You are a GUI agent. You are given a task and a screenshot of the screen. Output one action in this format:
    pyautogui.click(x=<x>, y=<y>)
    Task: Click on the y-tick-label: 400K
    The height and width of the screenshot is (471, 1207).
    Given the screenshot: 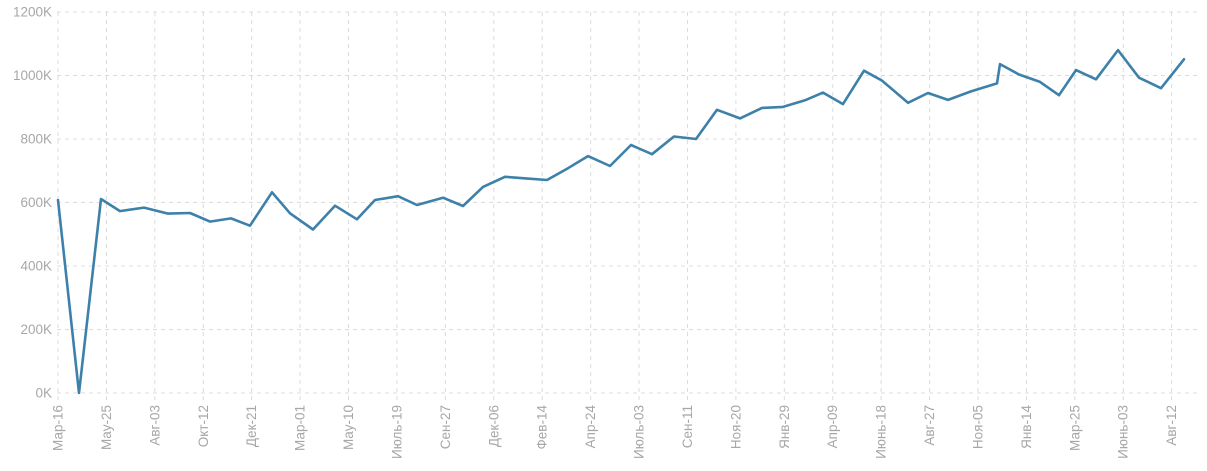 What is the action you would take?
    pyautogui.click(x=36, y=266)
    